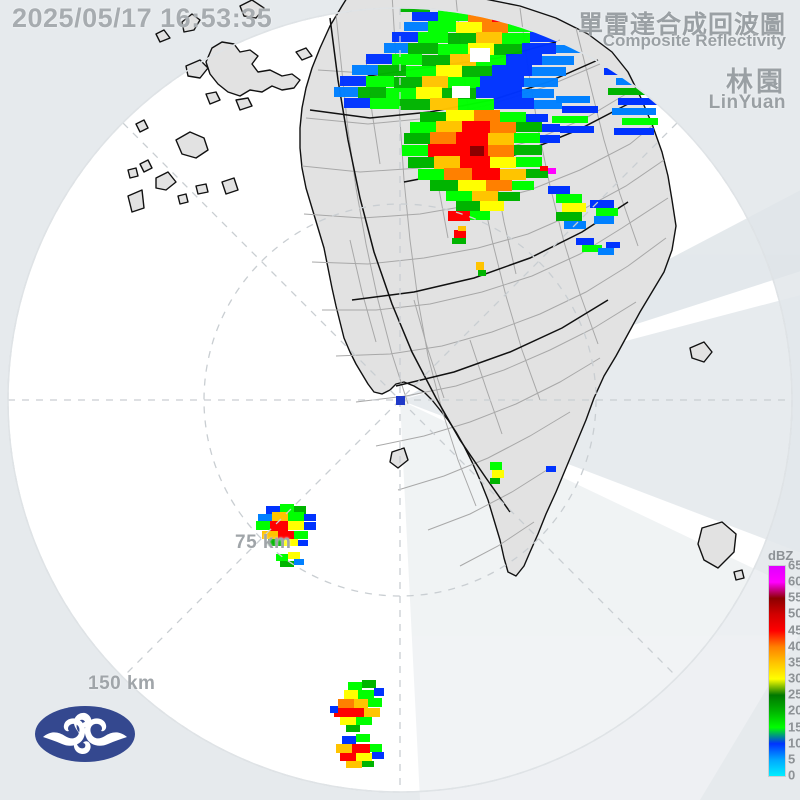 Image resolution: width=800 pixels, height=800 pixels. What do you see at coordinates (701, 352) in the screenshot?
I see `lvdao-island` at bounding box center [701, 352].